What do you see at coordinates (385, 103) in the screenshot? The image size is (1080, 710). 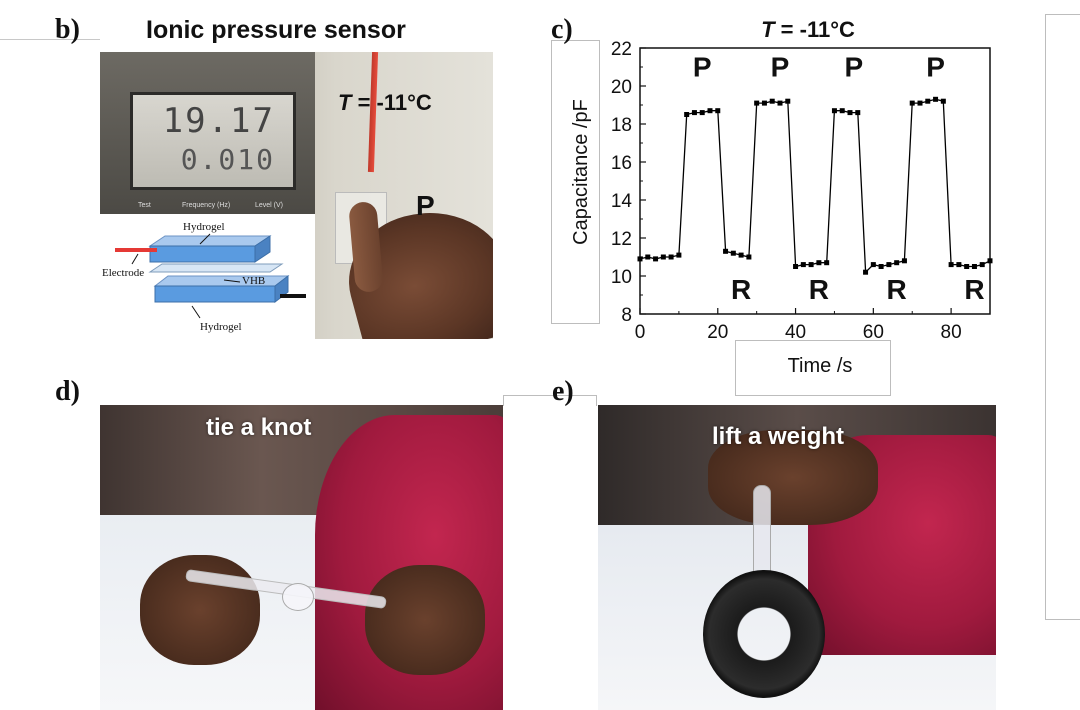 I see `temperature-label: T = -11°C` at bounding box center [385, 103].